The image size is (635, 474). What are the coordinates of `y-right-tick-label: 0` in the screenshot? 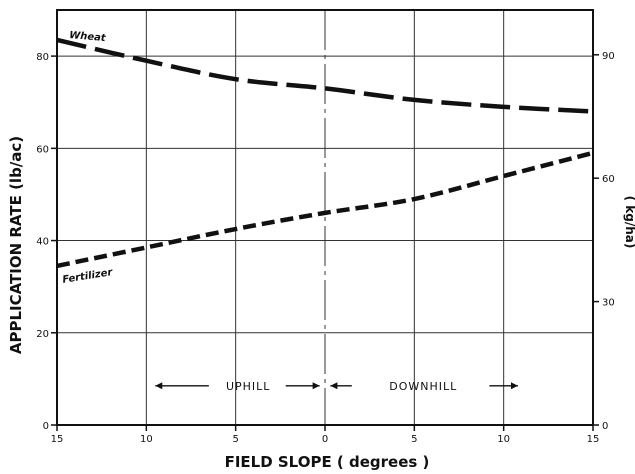 It's located at (605, 426).